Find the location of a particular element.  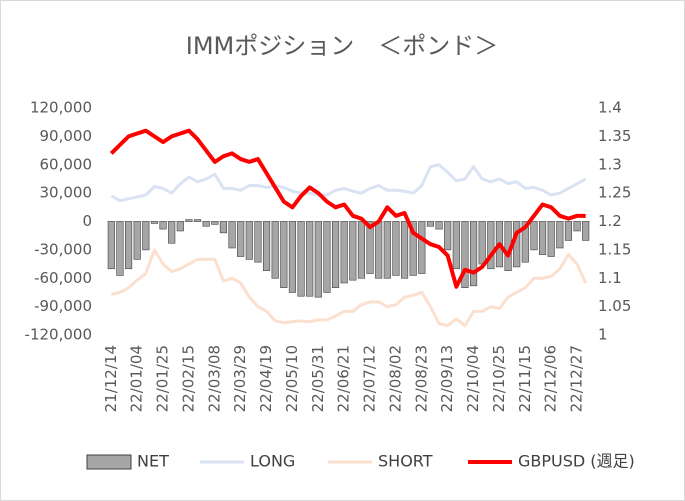

x-tick-label: 22/04/19 is located at coordinates (266, 378).